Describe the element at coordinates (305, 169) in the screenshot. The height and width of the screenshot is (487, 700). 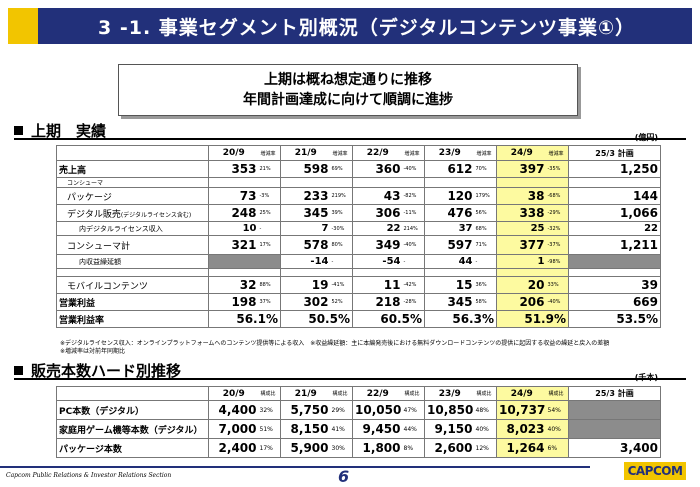
I see `value-cell: 598` at that location.